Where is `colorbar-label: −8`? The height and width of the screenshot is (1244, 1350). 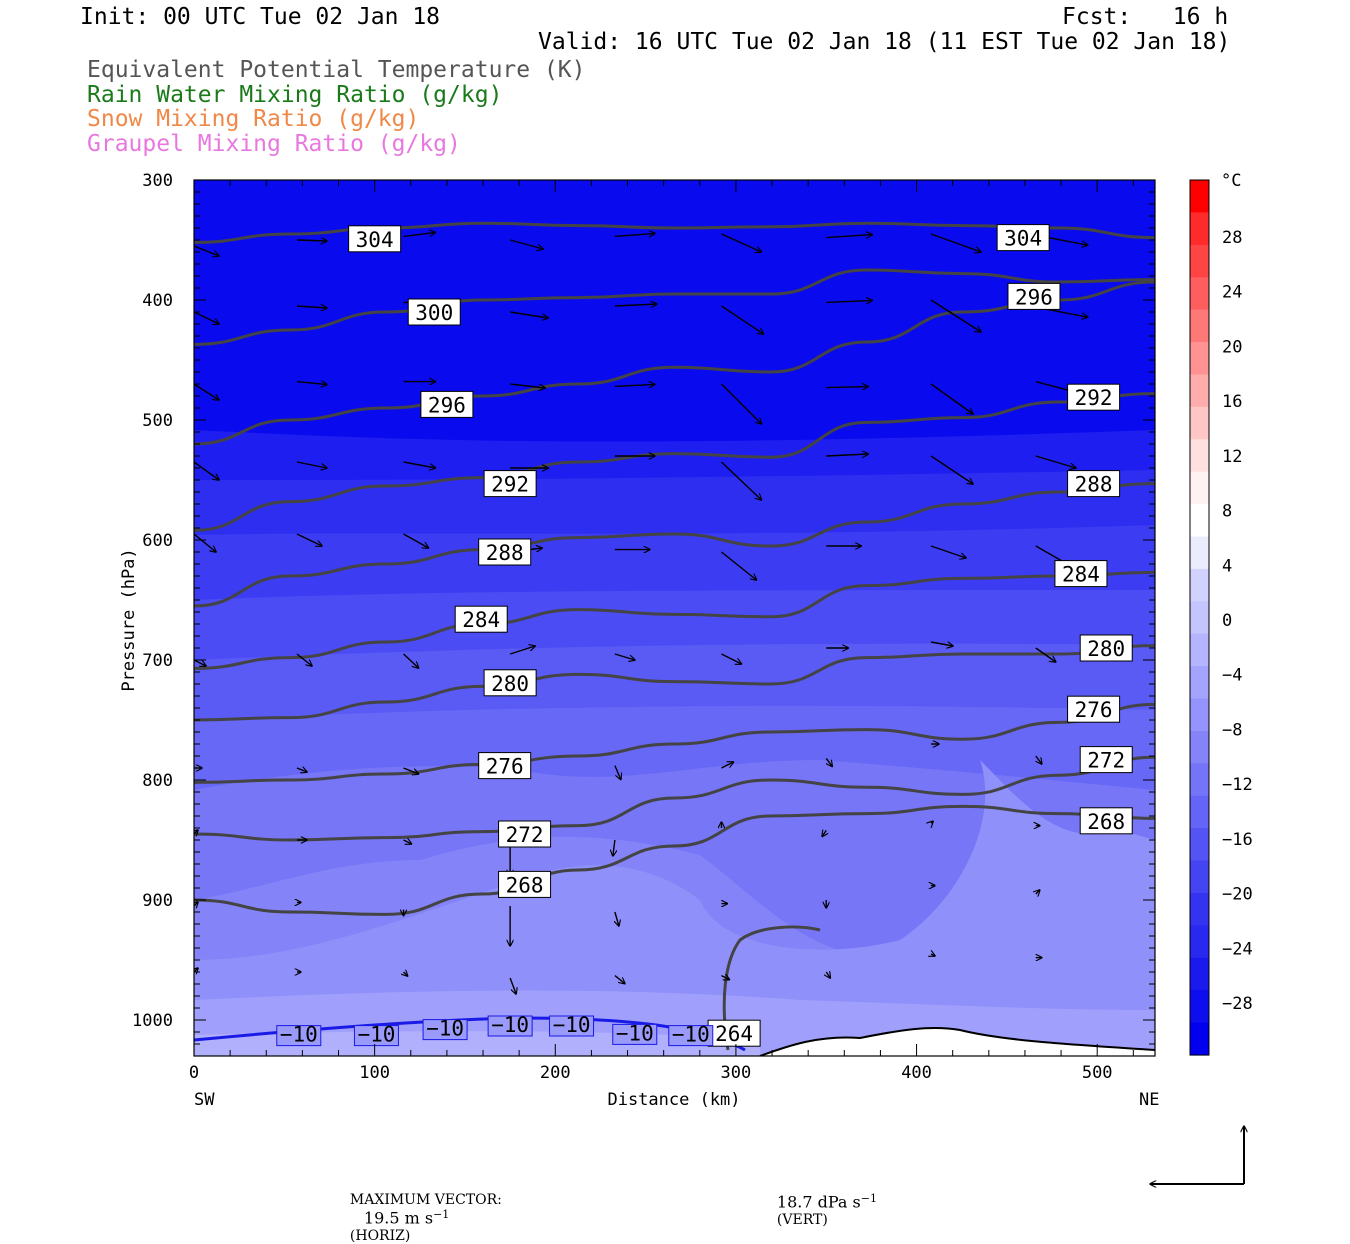
colorbar-label: −8 is located at coordinates (1232, 730).